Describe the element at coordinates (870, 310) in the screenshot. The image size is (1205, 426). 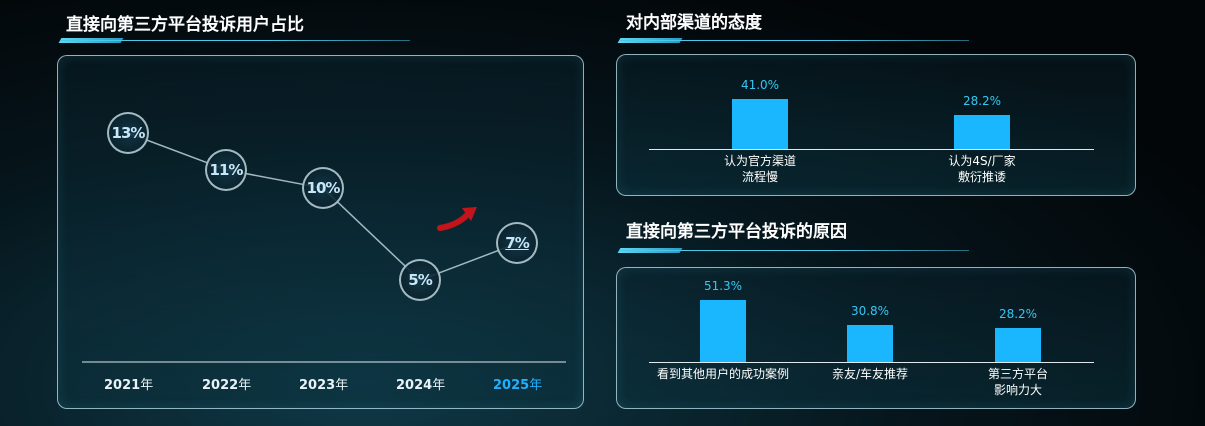
I see `bar-value-label: 30.8%` at that location.